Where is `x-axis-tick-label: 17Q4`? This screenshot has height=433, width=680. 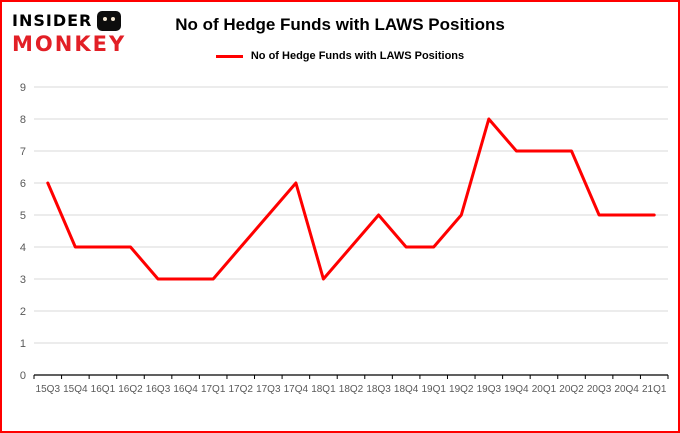 x-axis-tick-label: 17Q4 is located at coordinates (296, 389).